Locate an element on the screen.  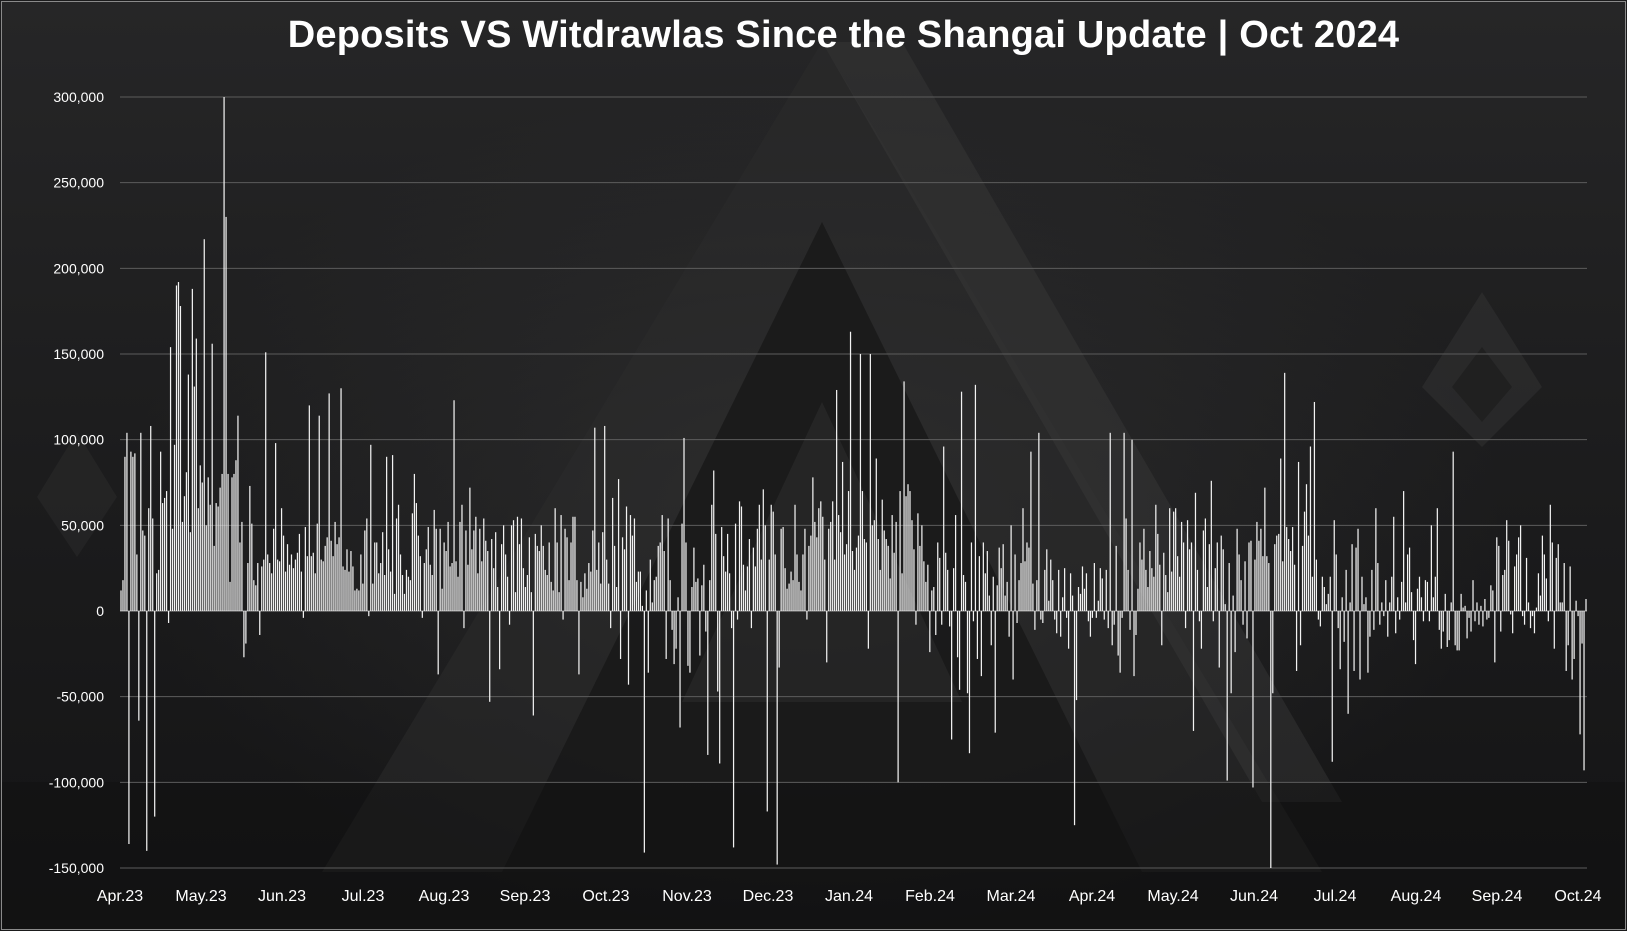
x-tick-label: Jun.24 is located at coordinates (1254, 896).